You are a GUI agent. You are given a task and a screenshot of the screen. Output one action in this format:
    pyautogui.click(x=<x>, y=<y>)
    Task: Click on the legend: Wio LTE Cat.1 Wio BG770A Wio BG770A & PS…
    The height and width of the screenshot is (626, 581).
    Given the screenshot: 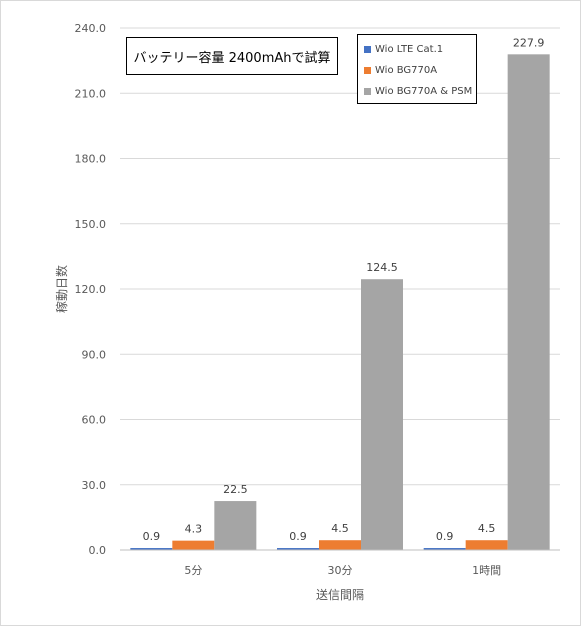 What is the action you would take?
    pyautogui.click(x=417, y=69)
    